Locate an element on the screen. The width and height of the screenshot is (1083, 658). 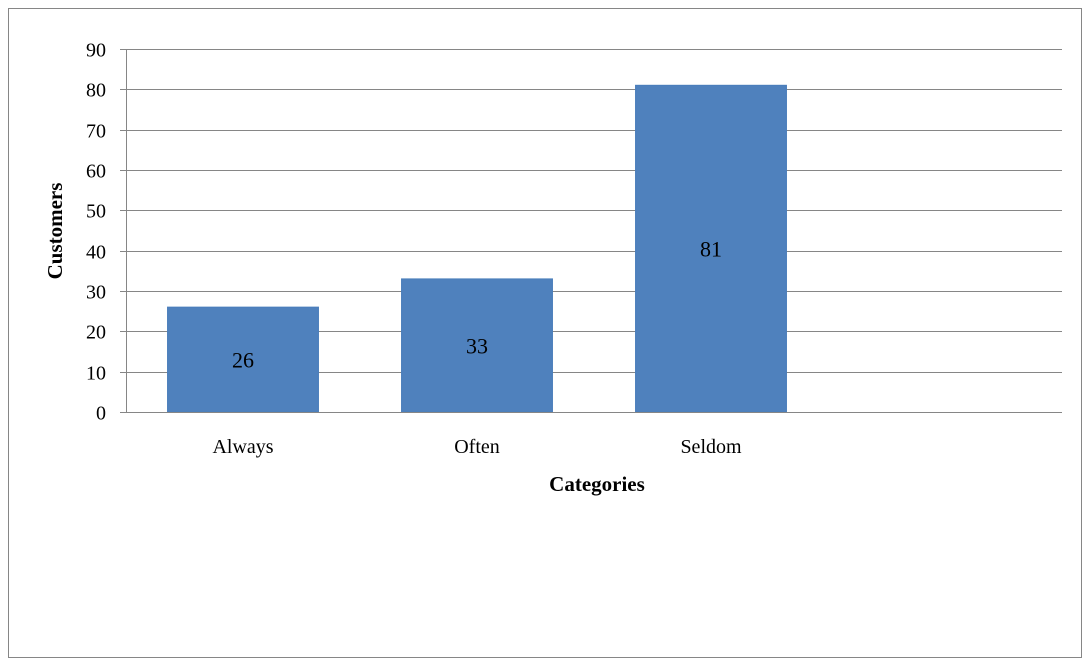
y-tick-label: 60 is located at coordinates (96, 172).